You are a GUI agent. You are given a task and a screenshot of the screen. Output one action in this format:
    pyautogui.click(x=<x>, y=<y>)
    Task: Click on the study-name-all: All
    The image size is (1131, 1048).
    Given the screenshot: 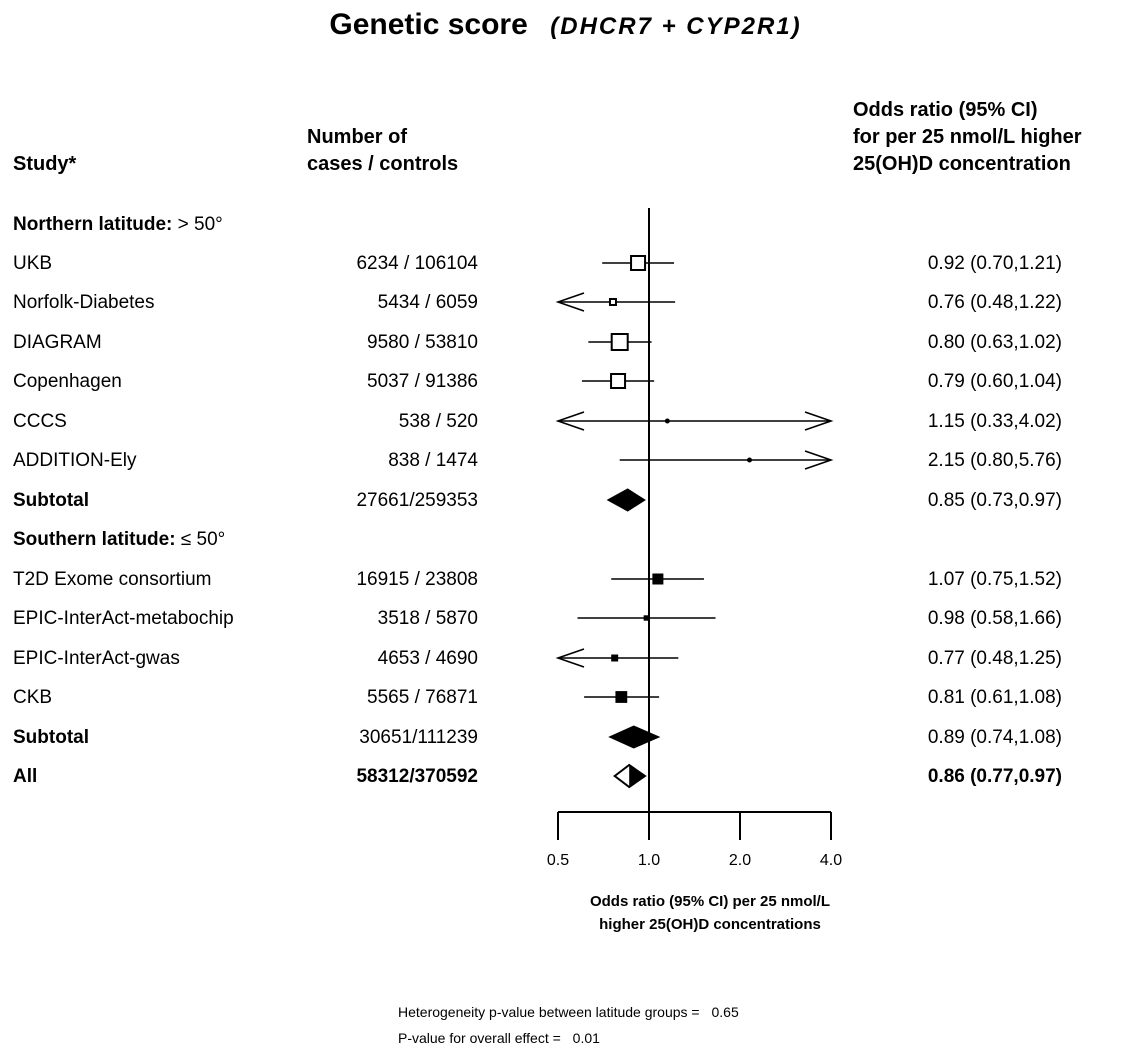 What is the action you would take?
    pyautogui.click(x=25, y=776)
    